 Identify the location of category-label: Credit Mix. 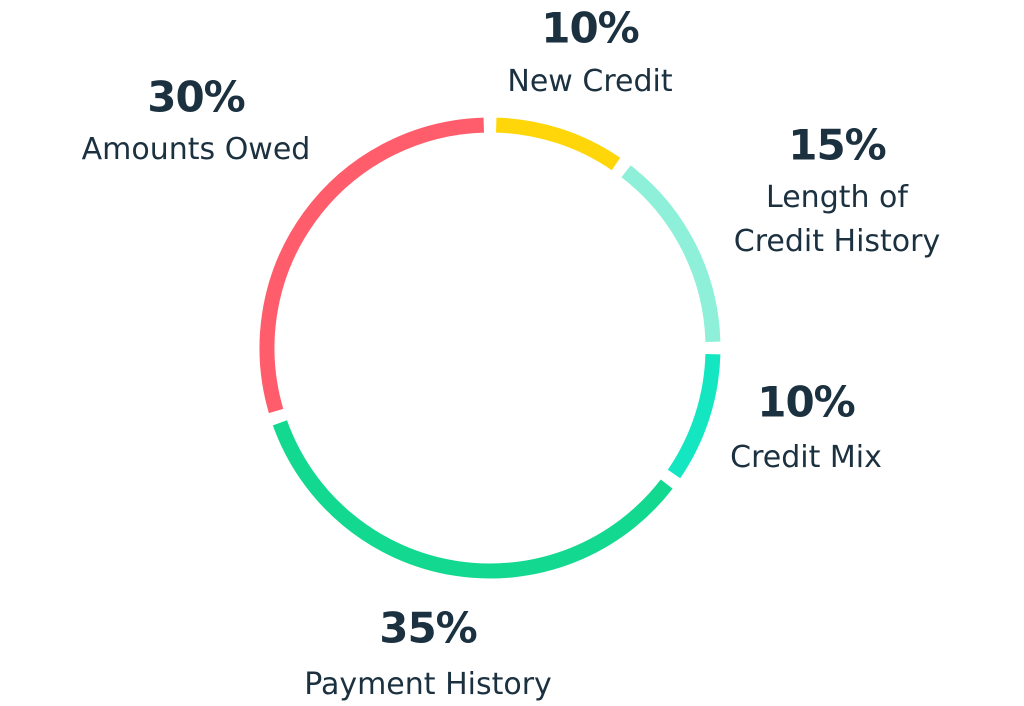
(806, 457).